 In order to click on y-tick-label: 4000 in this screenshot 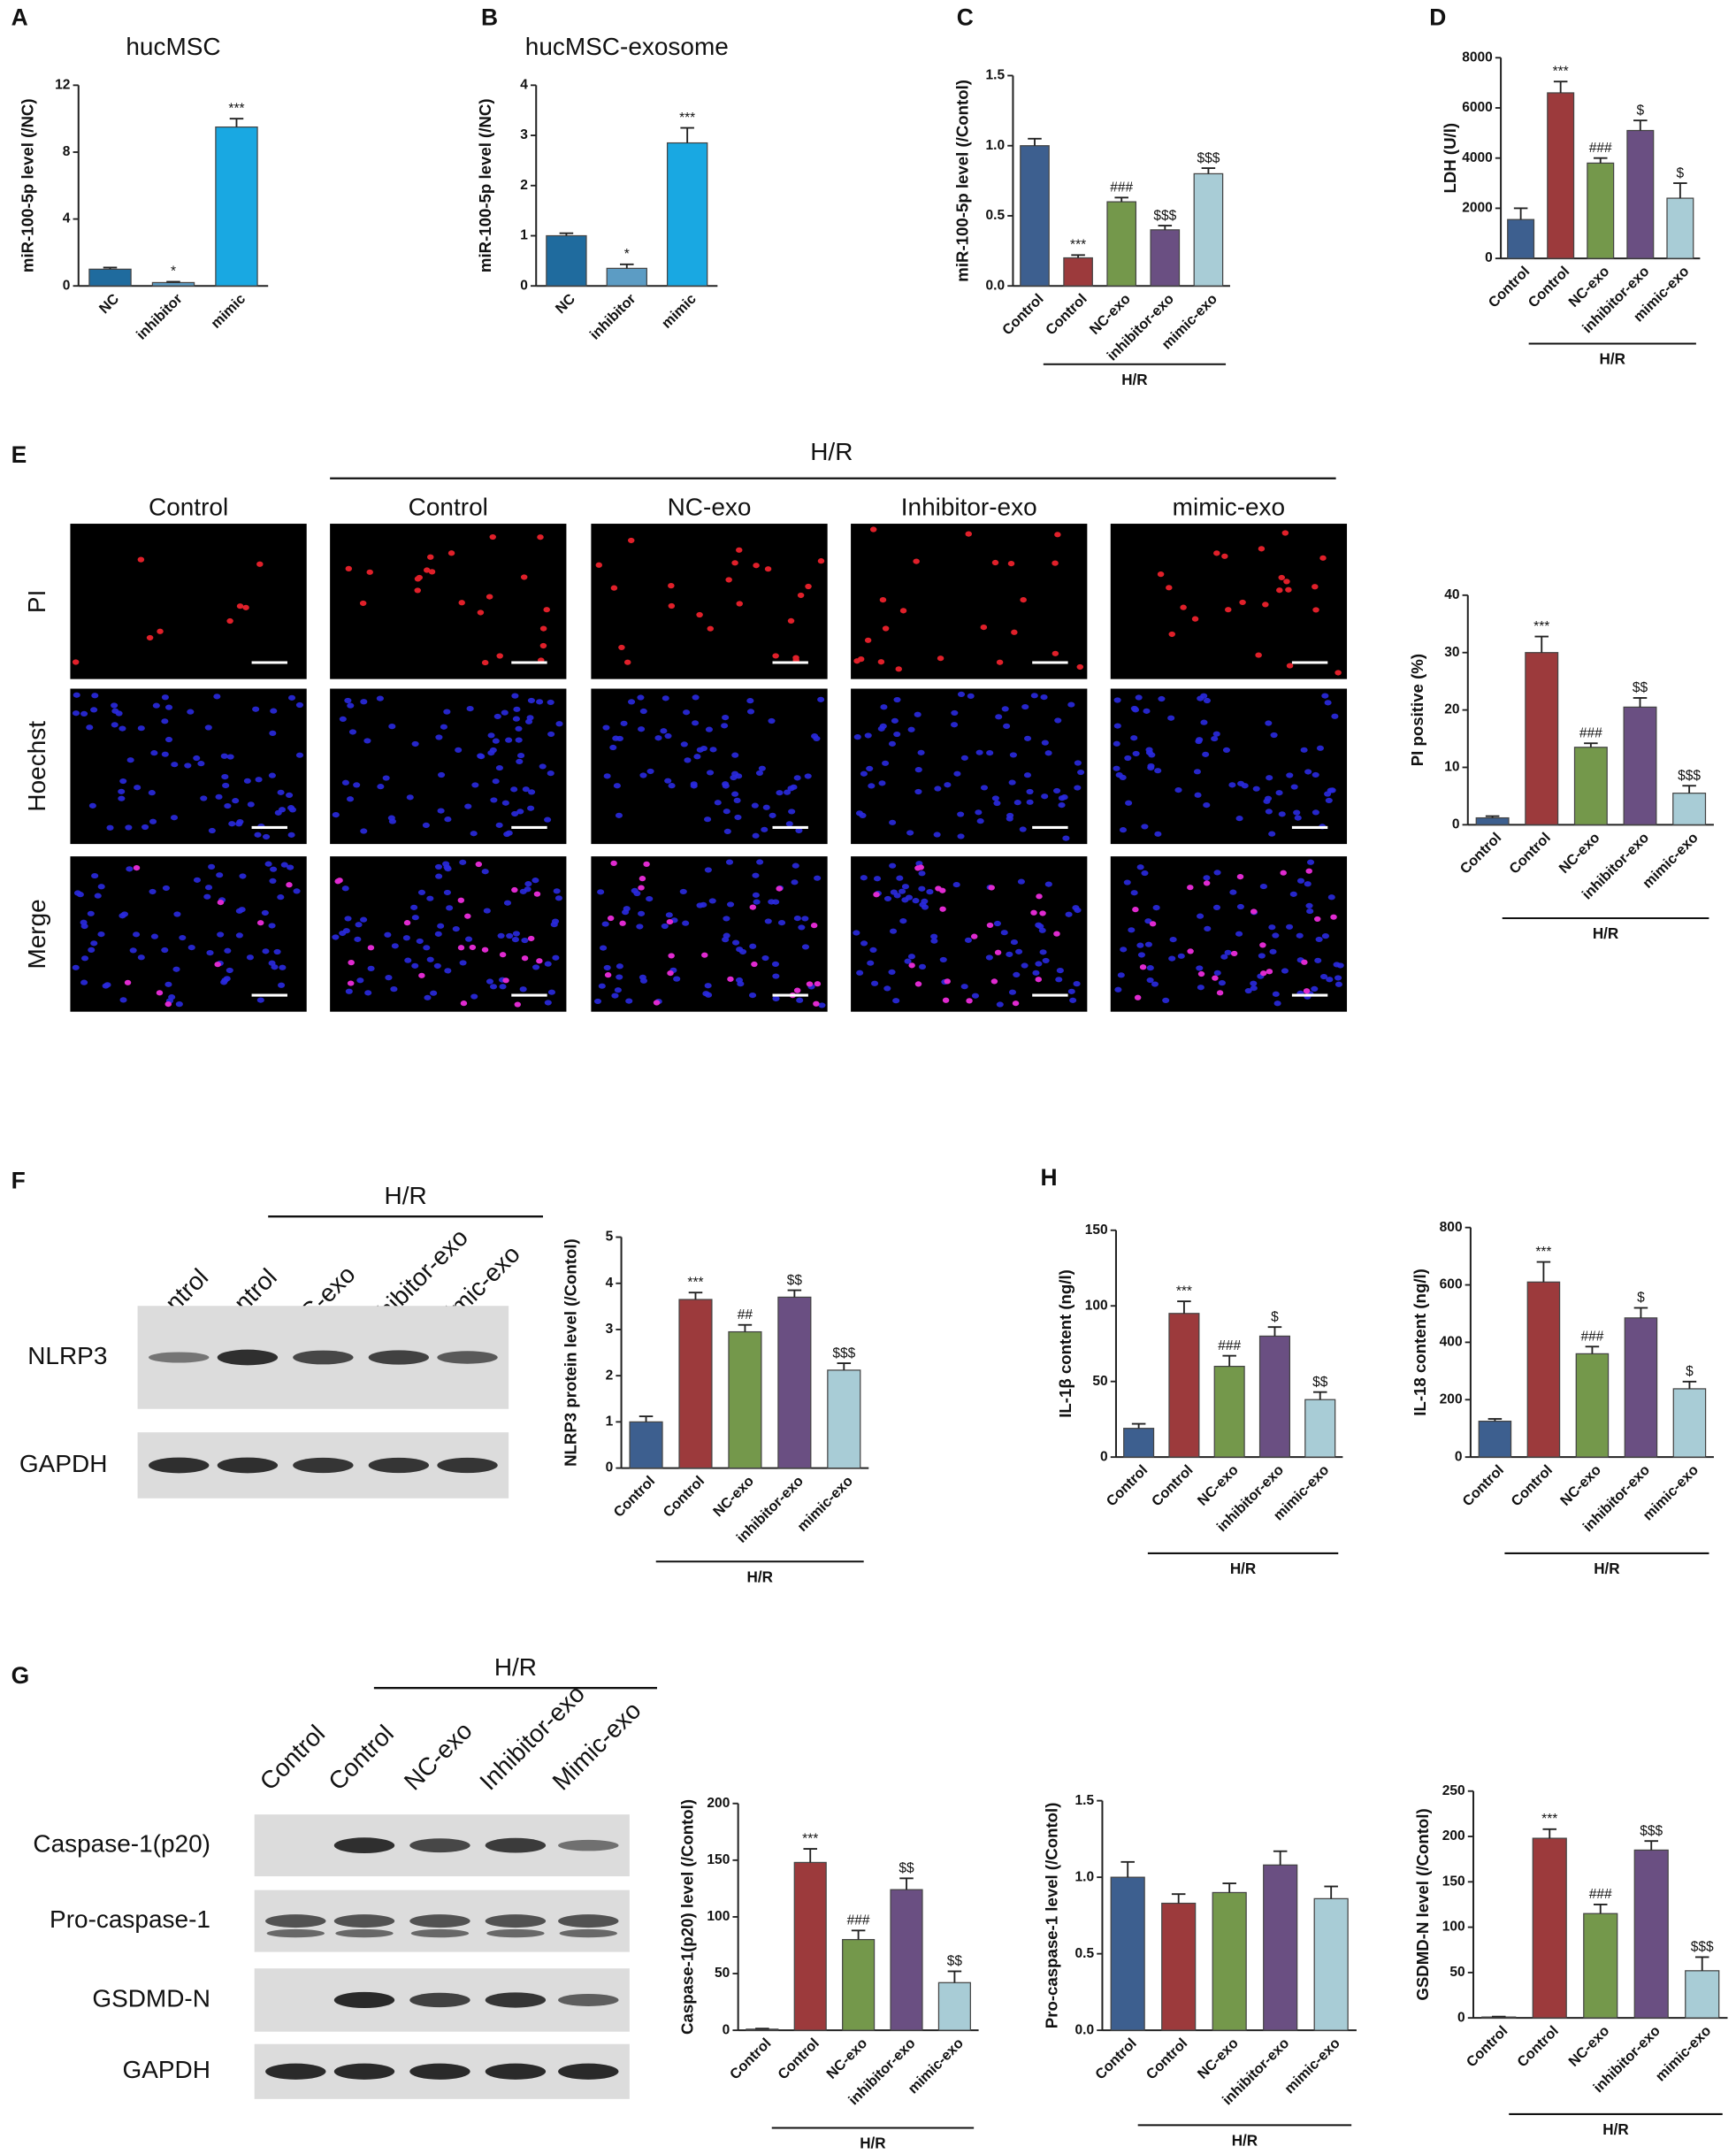, I will do `click(1477, 157)`.